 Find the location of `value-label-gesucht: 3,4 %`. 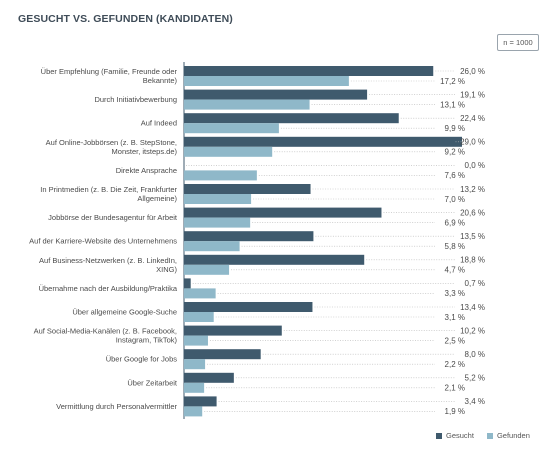

value-label-gesucht: 3,4 % is located at coordinates (475, 401).